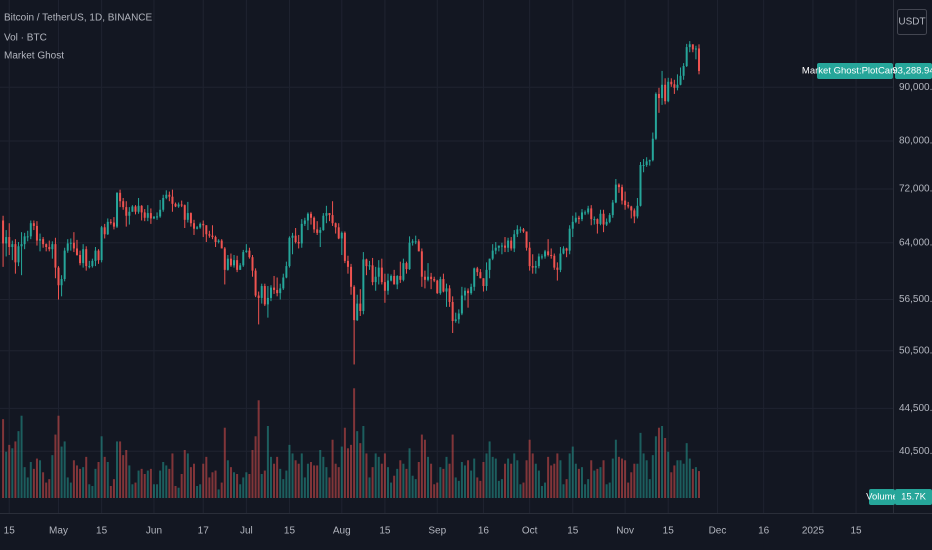 This screenshot has height=550, width=932. I want to click on currency-label: USDT, so click(911, 22).